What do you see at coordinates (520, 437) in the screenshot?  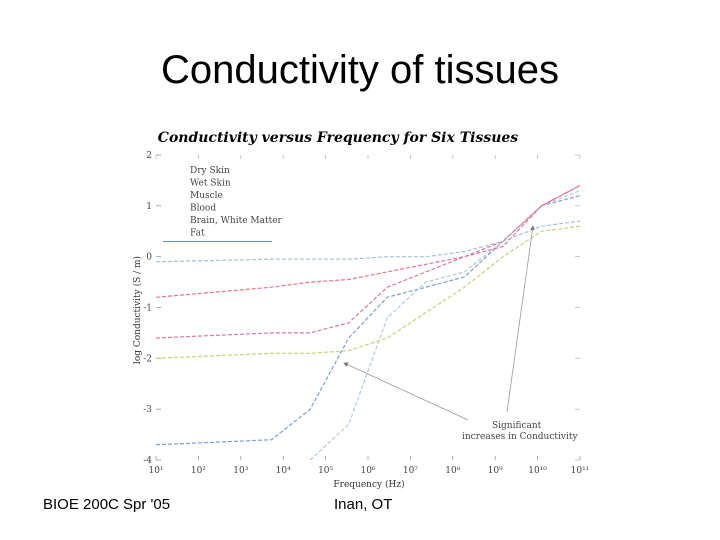 I see `annotation-text: increases in Conductivity` at bounding box center [520, 437].